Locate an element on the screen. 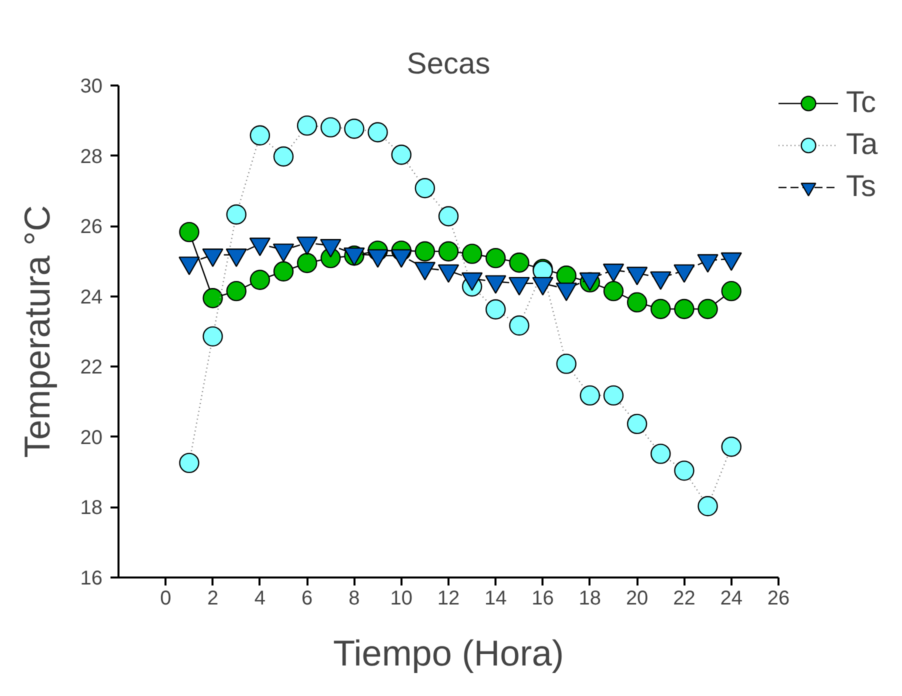 This screenshot has height=696, width=902. x-tick-label: 18 is located at coordinates (590, 599).